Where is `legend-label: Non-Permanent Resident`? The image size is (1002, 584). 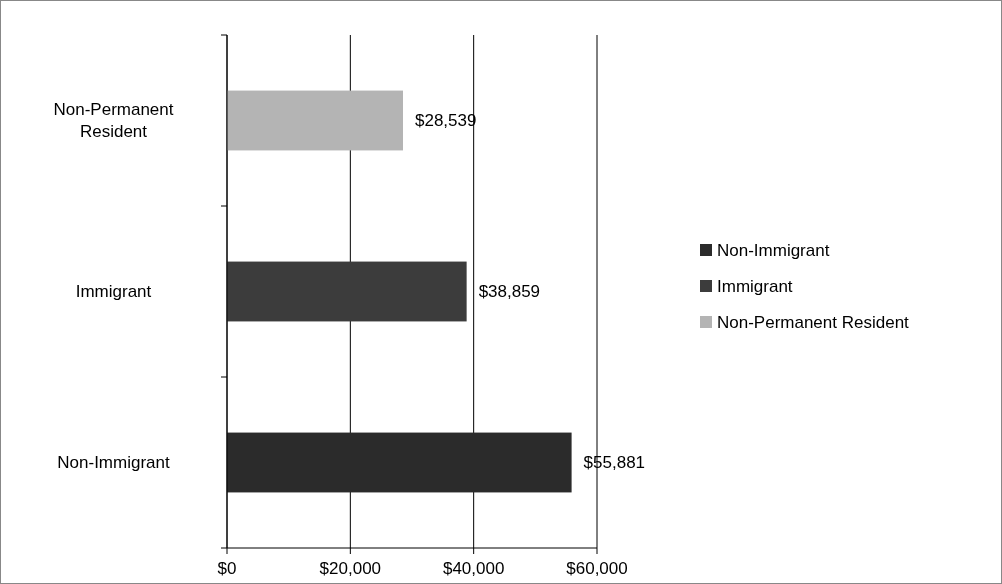
legend-label: Non-Permanent Resident is located at coordinates (813, 322).